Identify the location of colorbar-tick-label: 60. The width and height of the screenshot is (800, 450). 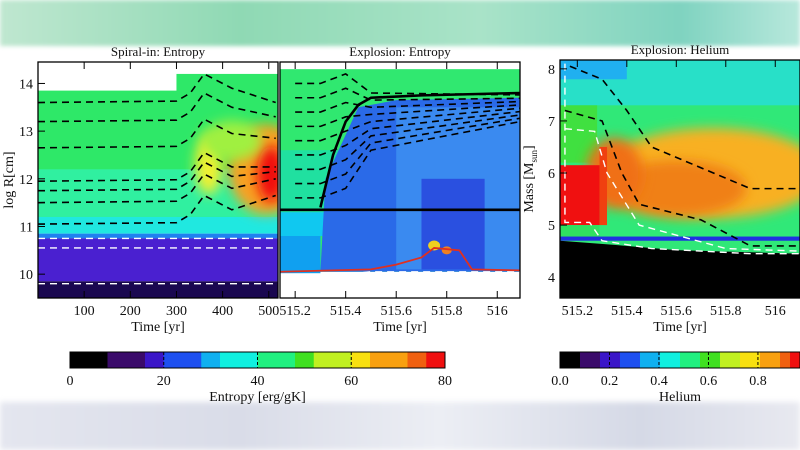
(351, 381).